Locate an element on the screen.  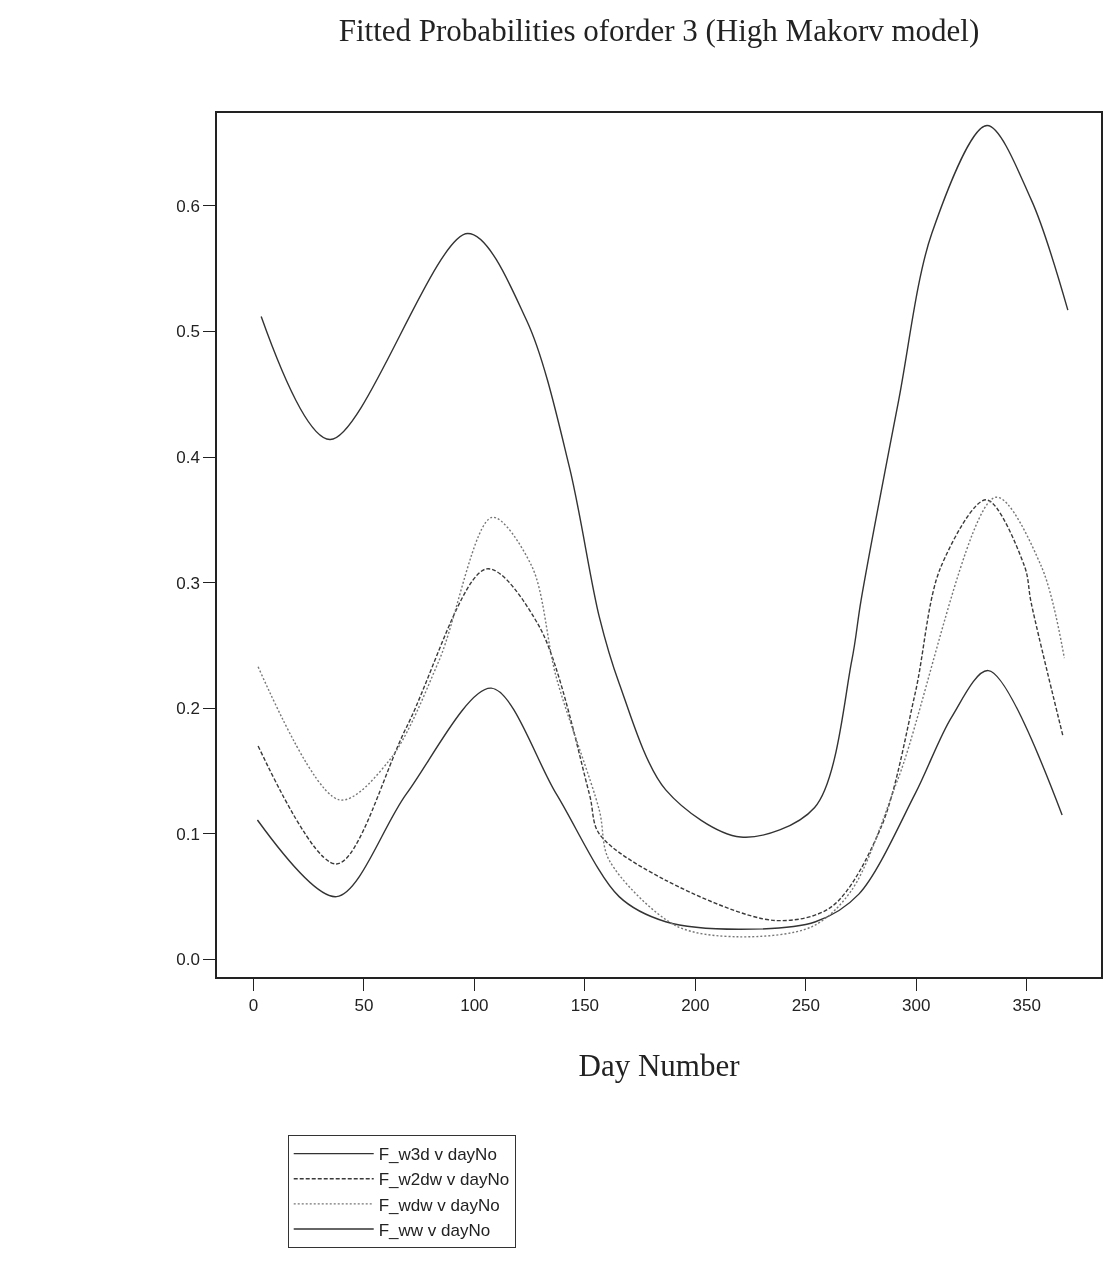
legend-label: F_ww v dayNo is located at coordinates (434, 1230).